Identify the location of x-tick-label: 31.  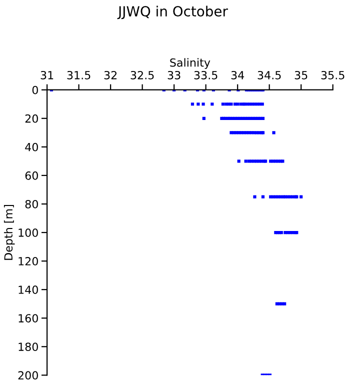
(47, 75).